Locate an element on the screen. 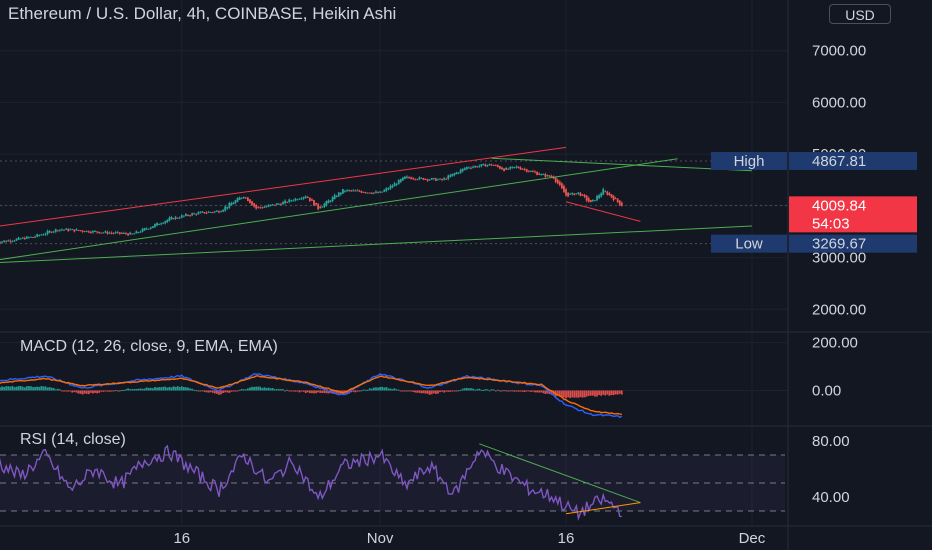 This screenshot has width=932, height=550. rsi-pane is located at coordinates (392, 482).